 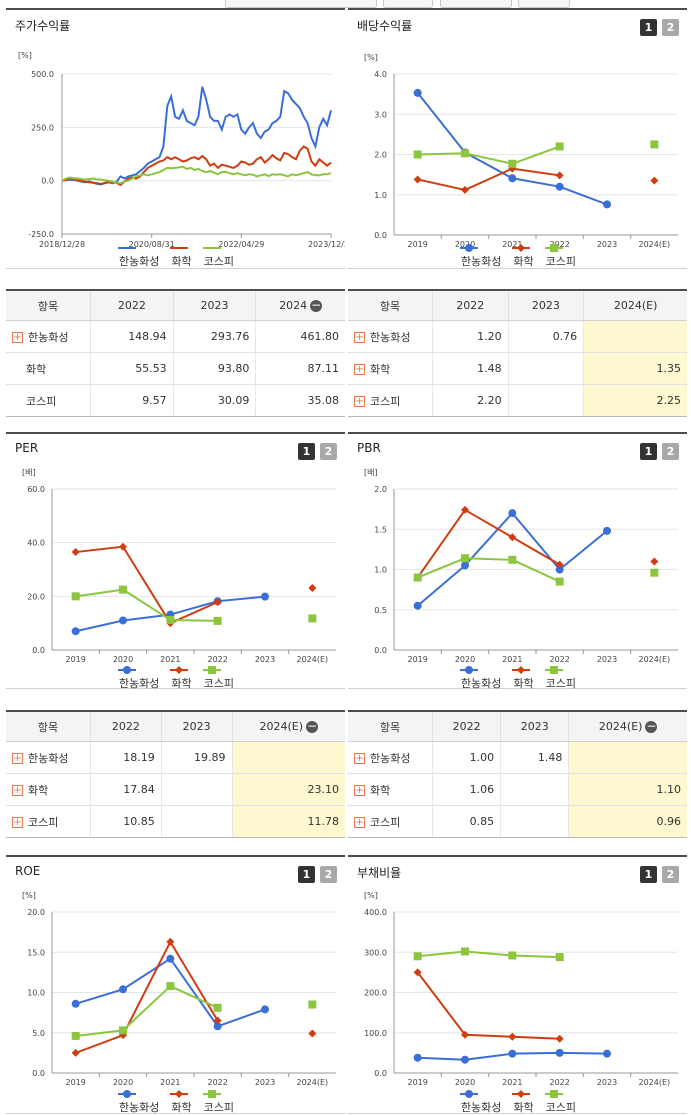 I want to click on series-line, so click(x=196, y=166).